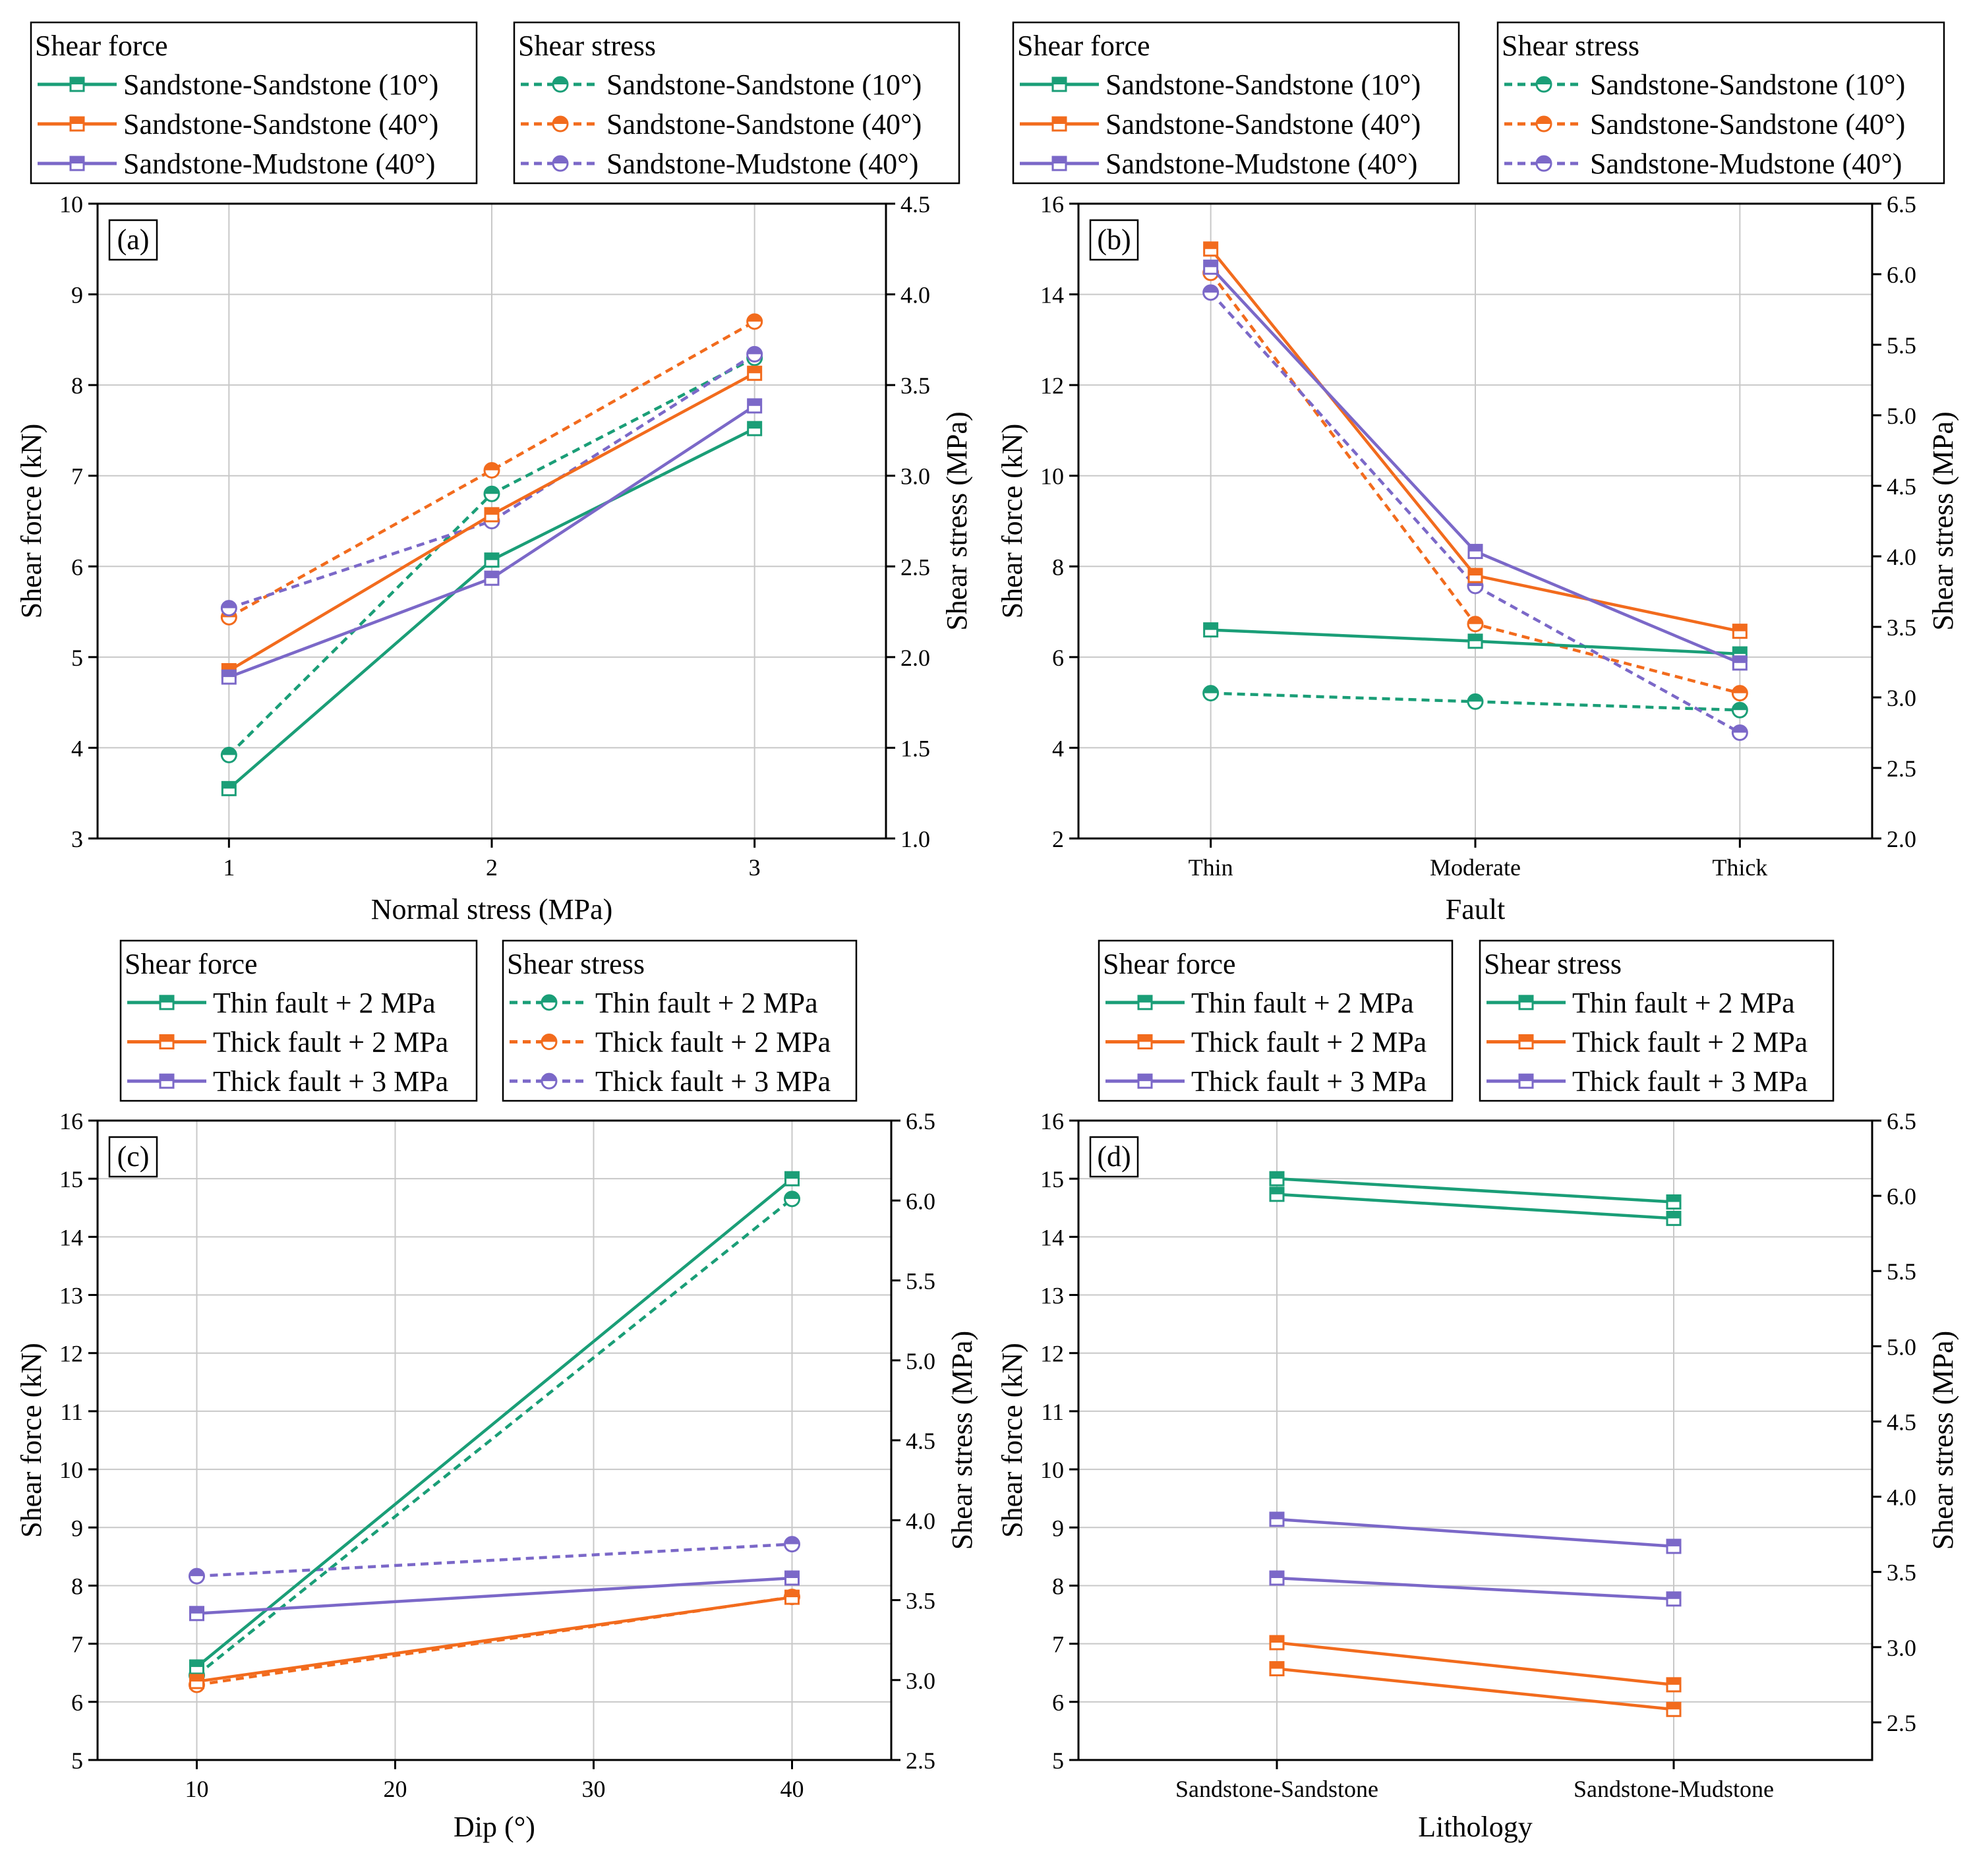  Describe the element at coordinates (1740, 707) in the screenshot. I see `stress-point-0-2-fill` at that location.